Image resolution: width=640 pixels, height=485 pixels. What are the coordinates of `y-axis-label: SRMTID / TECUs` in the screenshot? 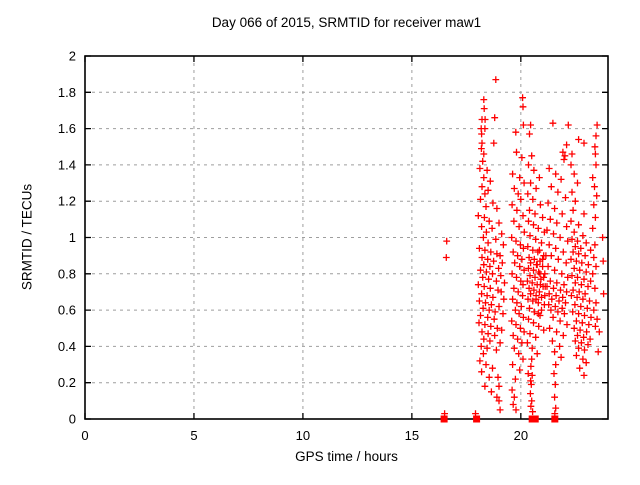 It's located at (27, 237).